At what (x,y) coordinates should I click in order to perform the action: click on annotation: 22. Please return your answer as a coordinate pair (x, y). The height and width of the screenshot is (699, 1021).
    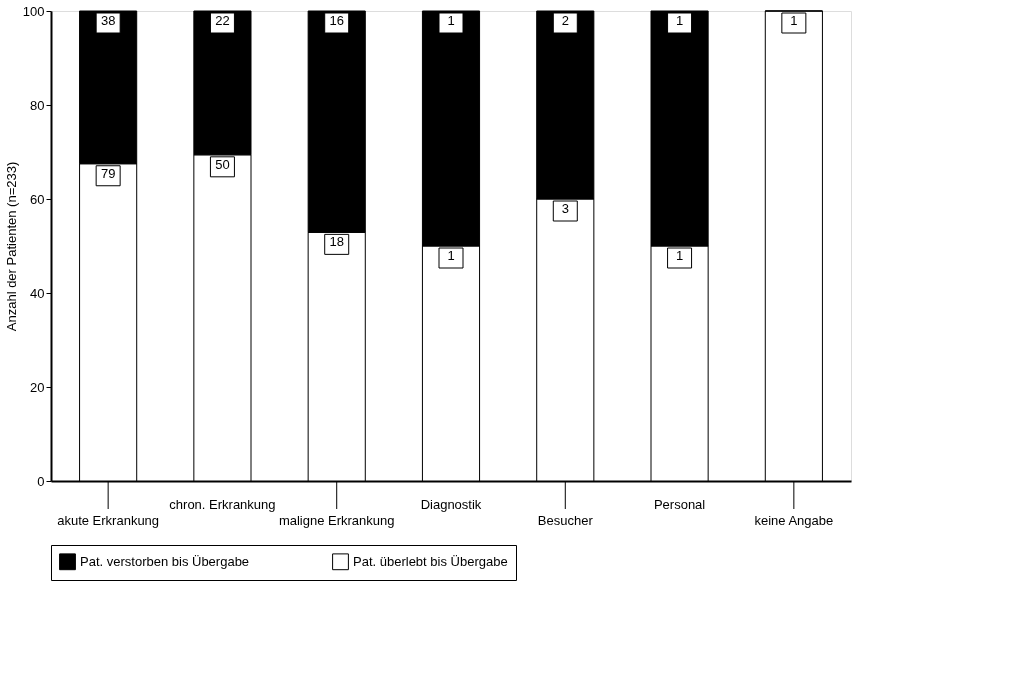
    Looking at the image, I should click on (222, 20).